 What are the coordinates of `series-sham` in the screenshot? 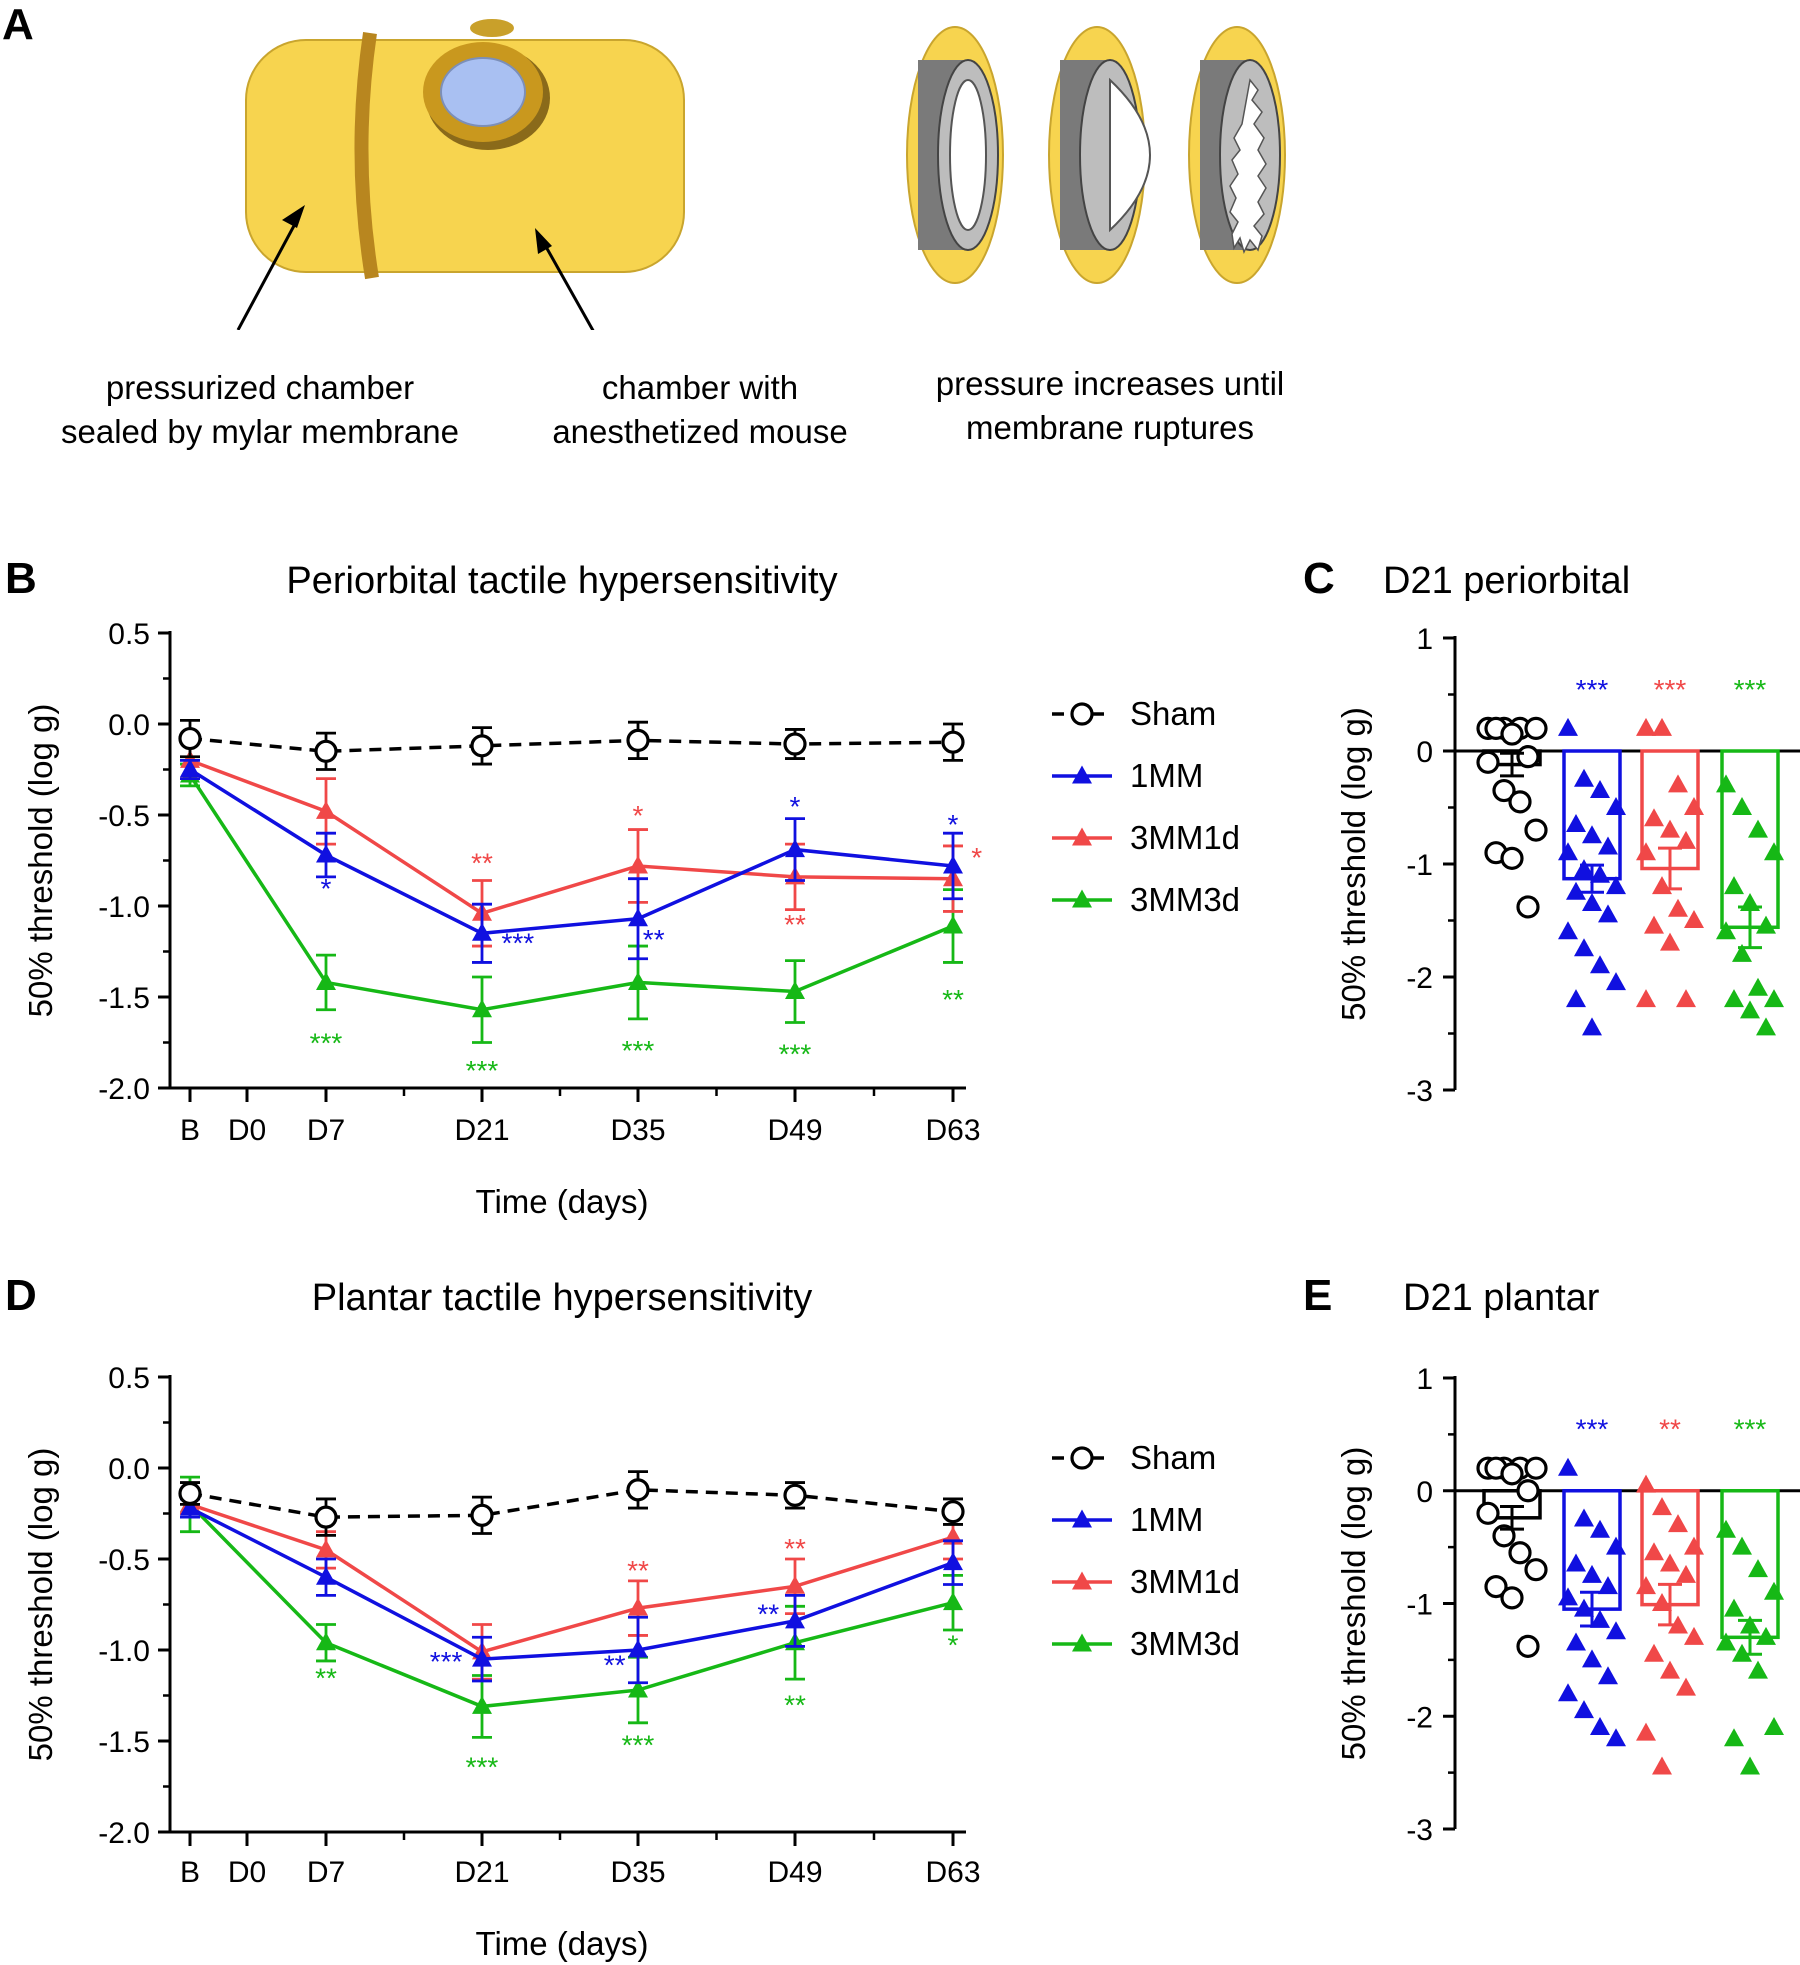 It's located at (571, 1503).